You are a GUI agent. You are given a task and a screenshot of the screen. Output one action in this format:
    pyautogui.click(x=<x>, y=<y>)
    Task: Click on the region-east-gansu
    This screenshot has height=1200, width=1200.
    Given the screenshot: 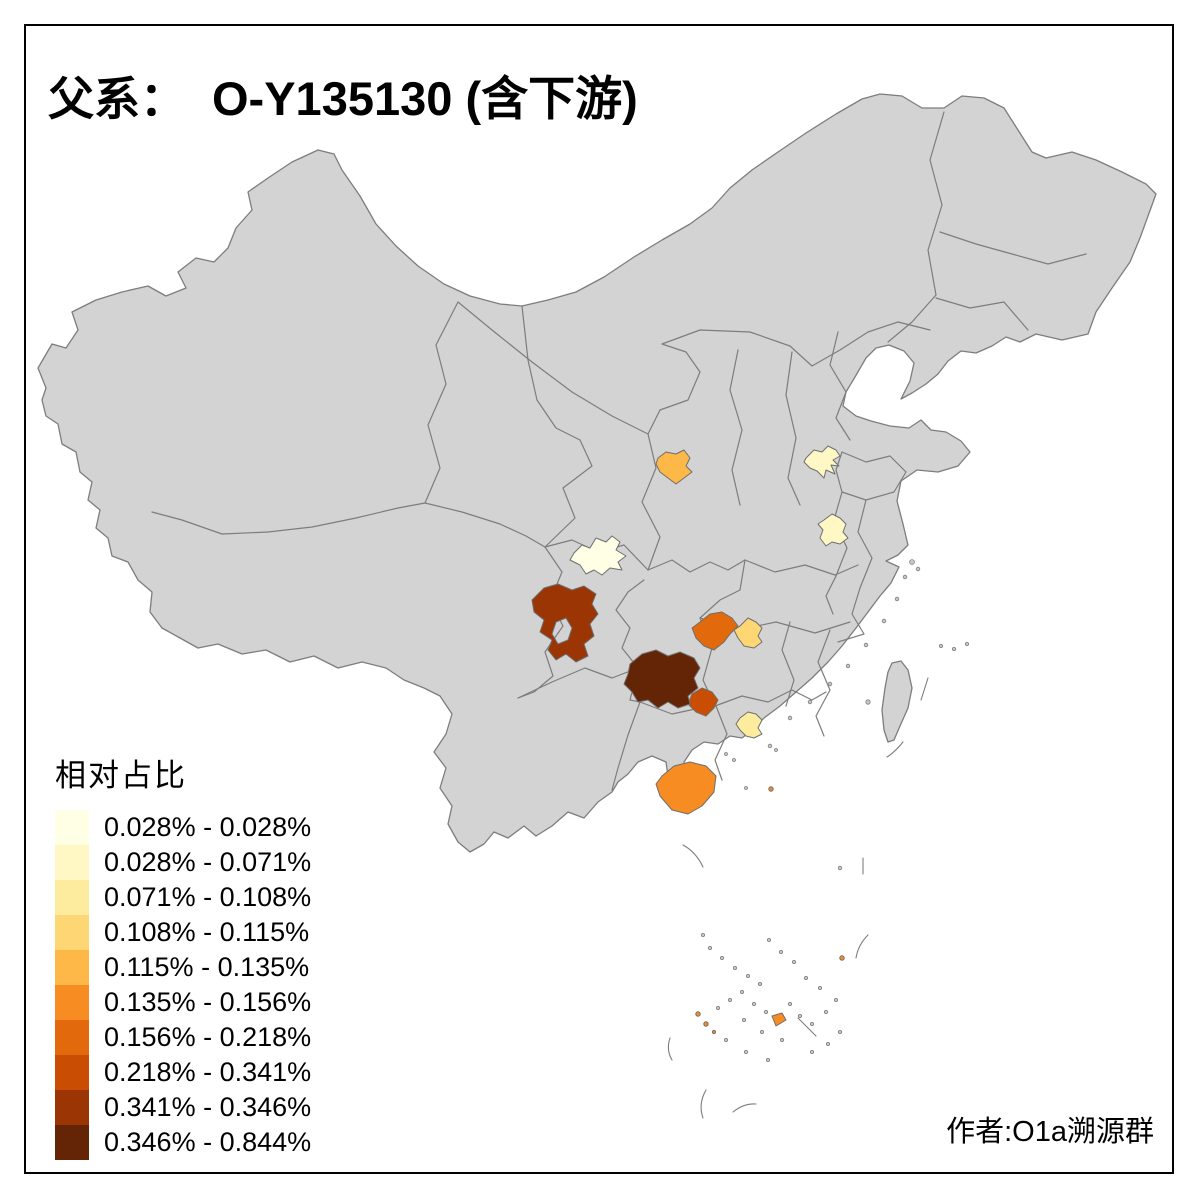 What is the action you would take?
    pyautogui.click(x=674, y=467)
    